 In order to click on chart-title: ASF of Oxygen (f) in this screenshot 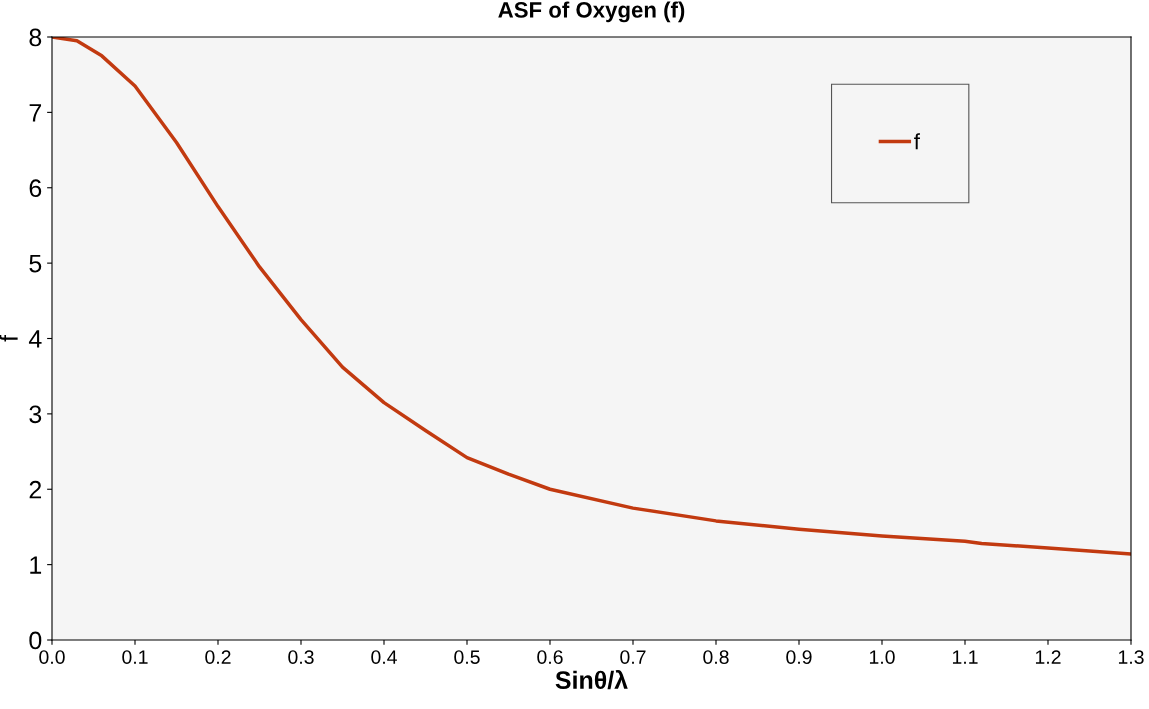, I will do `click(591, 12)`.